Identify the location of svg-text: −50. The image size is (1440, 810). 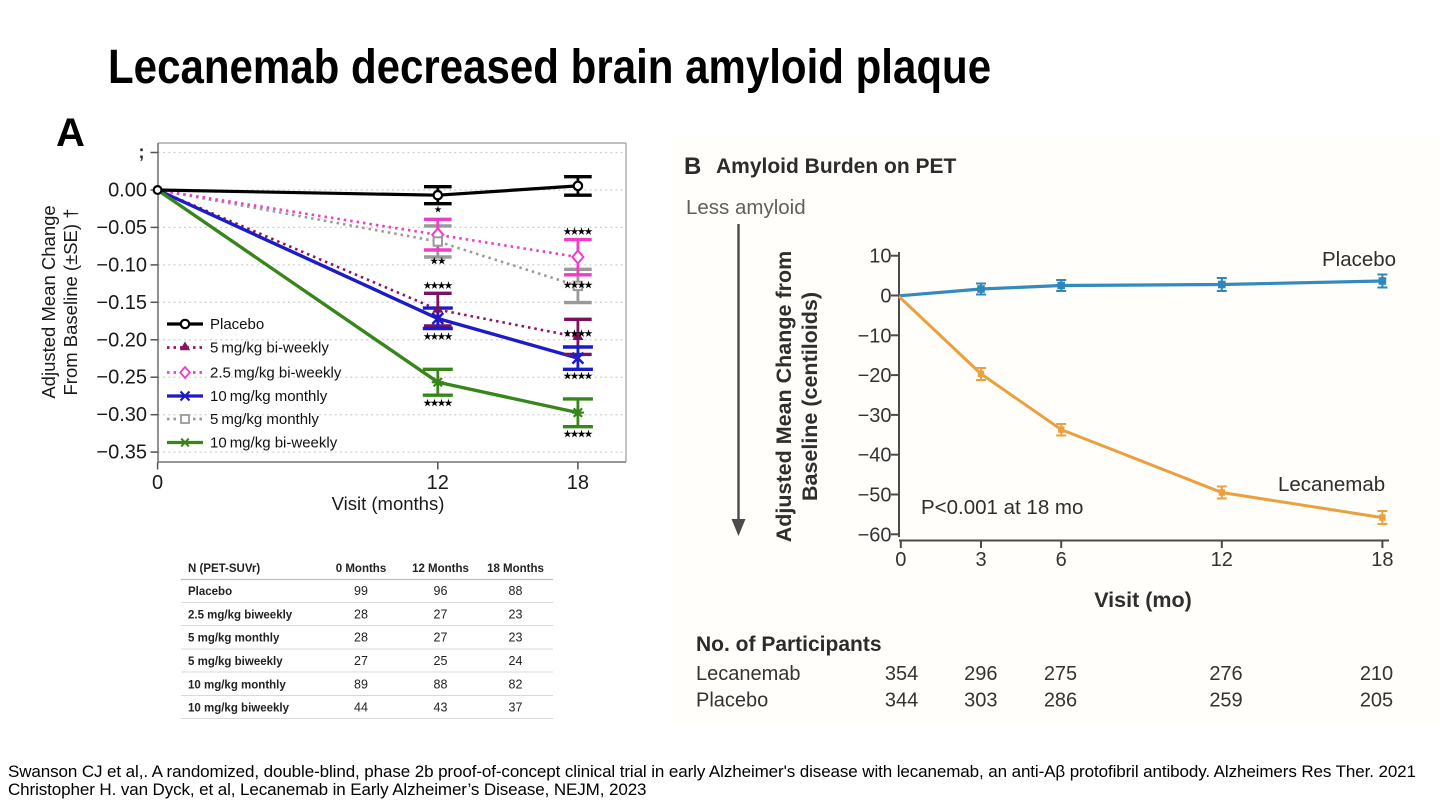
(875, 496).